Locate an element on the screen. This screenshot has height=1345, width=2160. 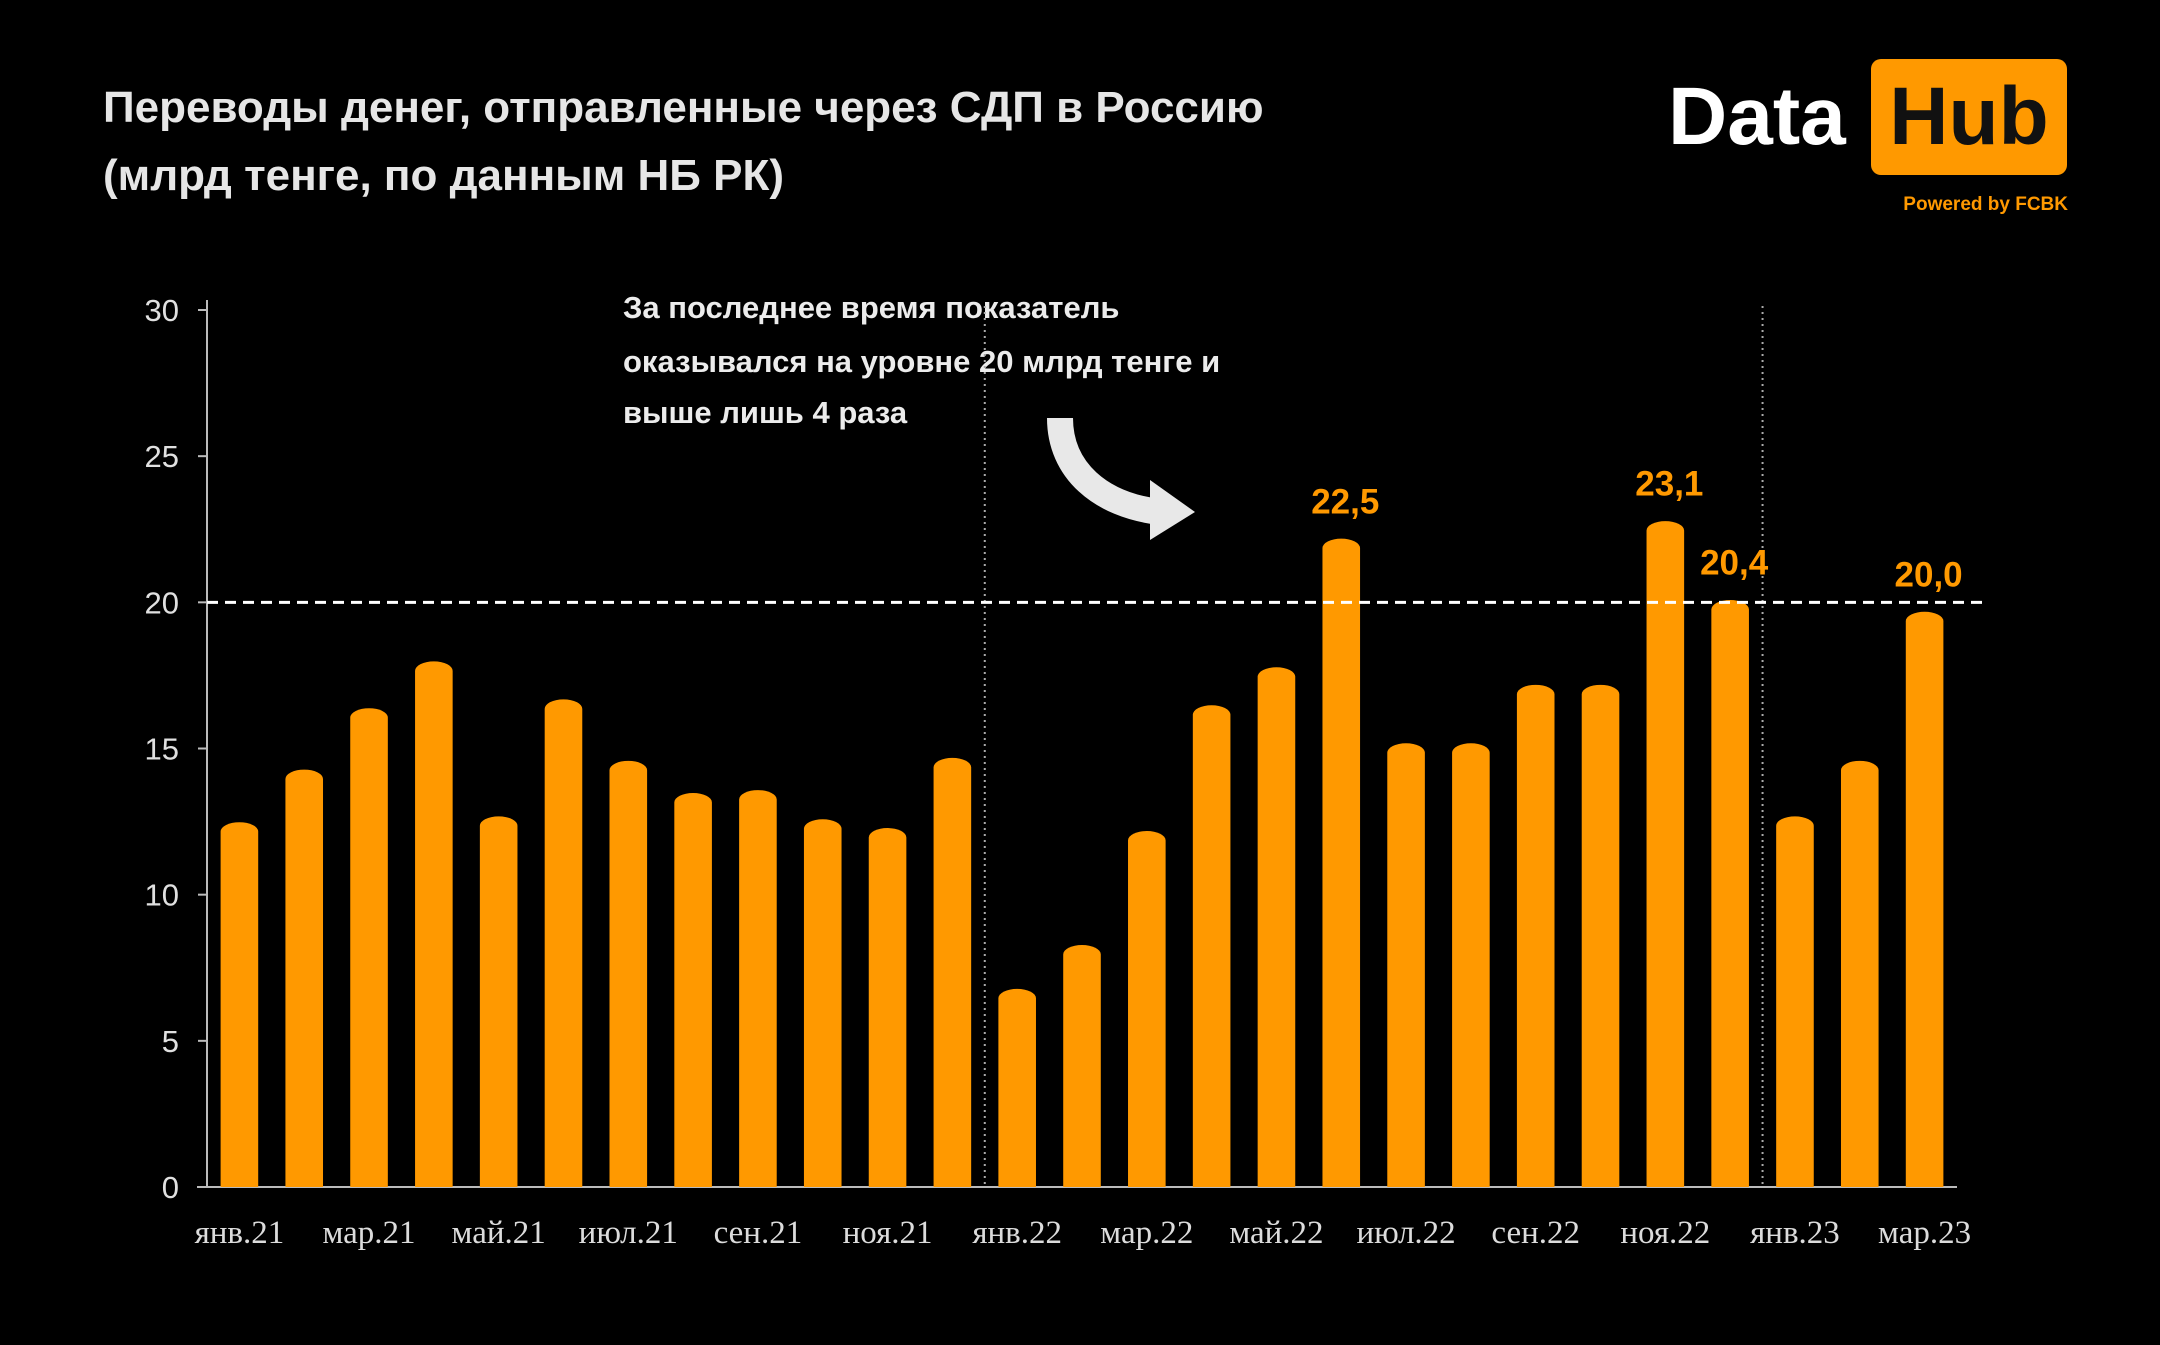
x-tick-label: мар.23 is located at coordinates (1924, 1233).